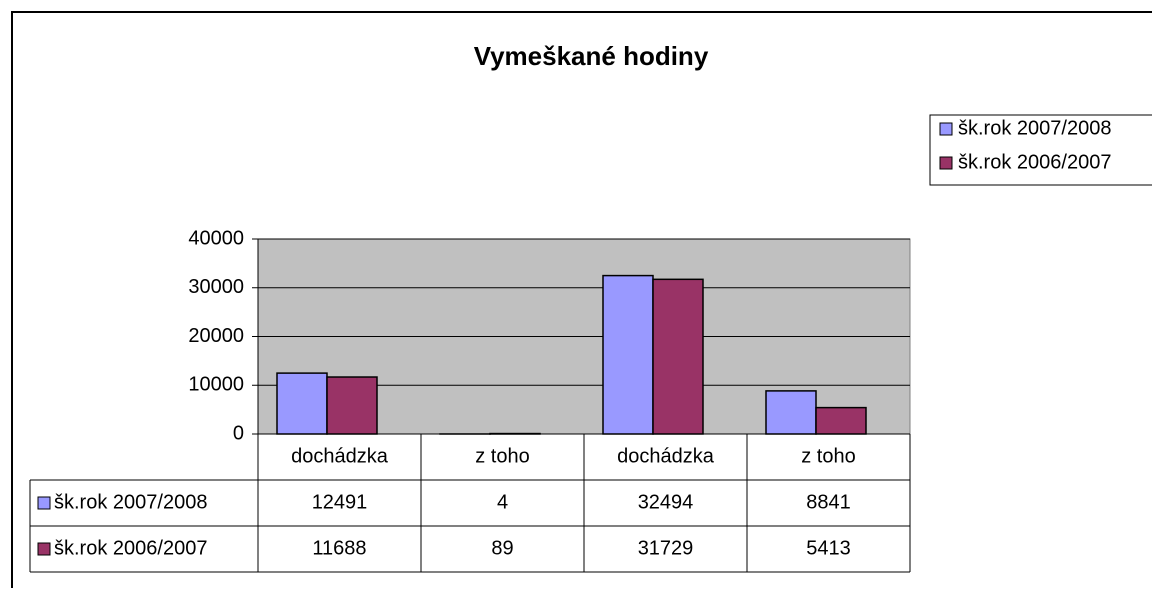 The image size is (1152, 593). What do you see at coordinates (130, 502) in the screenshot?
I see `table-row-label: šk.rok 2007/2008` at bounding box center [130, 502].